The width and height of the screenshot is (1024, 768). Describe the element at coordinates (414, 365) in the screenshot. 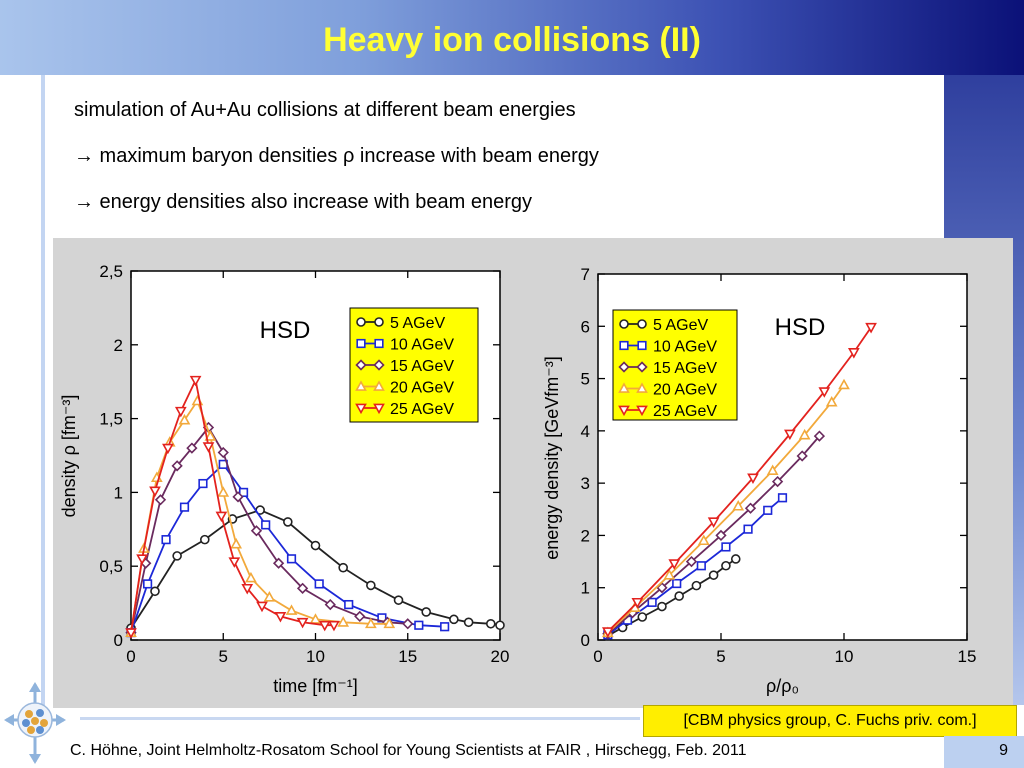

I see `legend: 5 AGeV 10 AGeV 15 AGeV 20 AGeV 25 AGeV` at that location.